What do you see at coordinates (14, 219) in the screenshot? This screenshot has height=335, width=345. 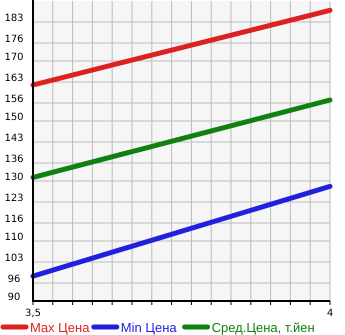 I see `y-tick-label: 116` at bounding box center [14, 219].